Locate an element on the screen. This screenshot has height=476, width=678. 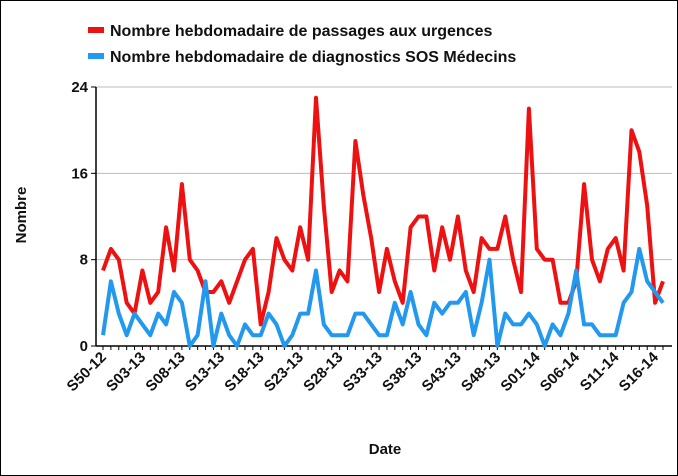
x-axis-label: Date is located at coordinates (385, 449).